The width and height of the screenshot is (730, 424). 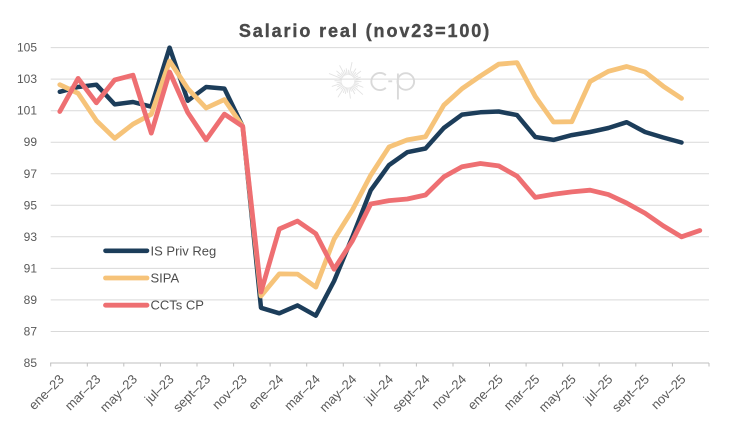 I want to click on svg-text: IS Priv Reg, so click(x=184, y=250).